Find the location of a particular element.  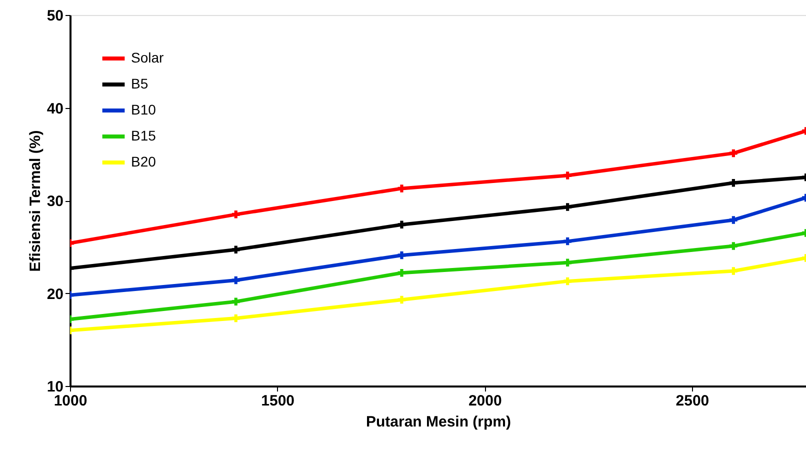

x-tick-label: 1500 is located at coordinates (278, 401).